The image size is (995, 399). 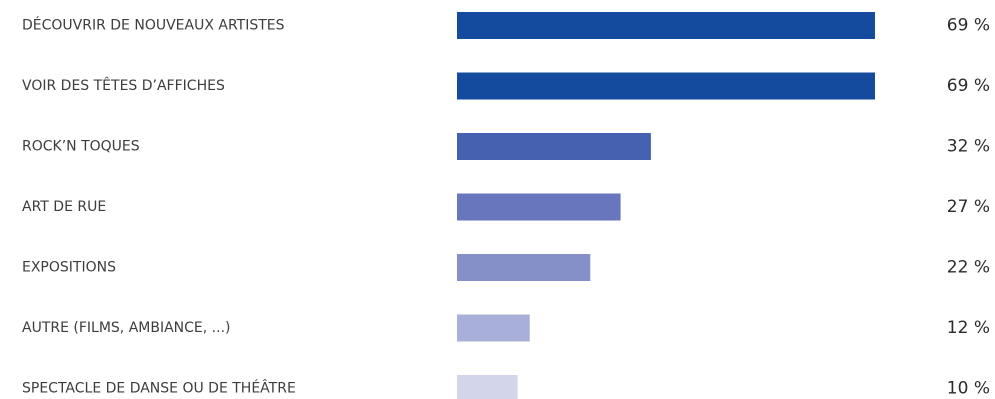 I want to click on value-label: 22 %, so click(x=968, y=268).